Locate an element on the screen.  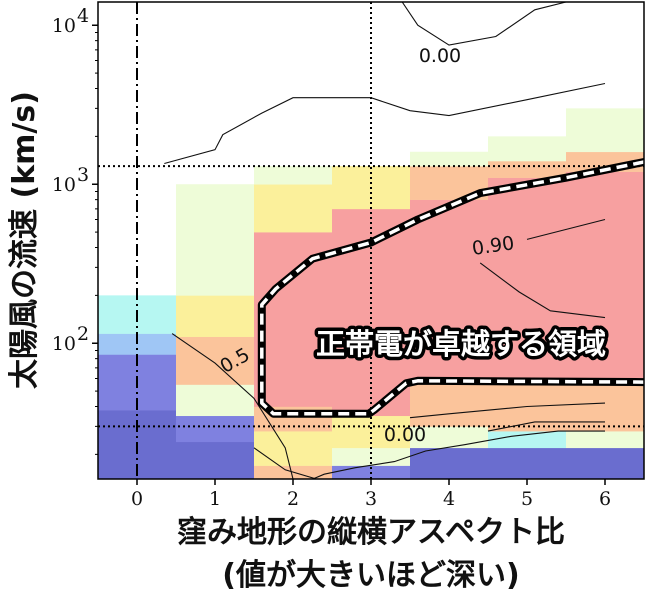
x-tick-label: 5 is located at coordinates (527, 499).